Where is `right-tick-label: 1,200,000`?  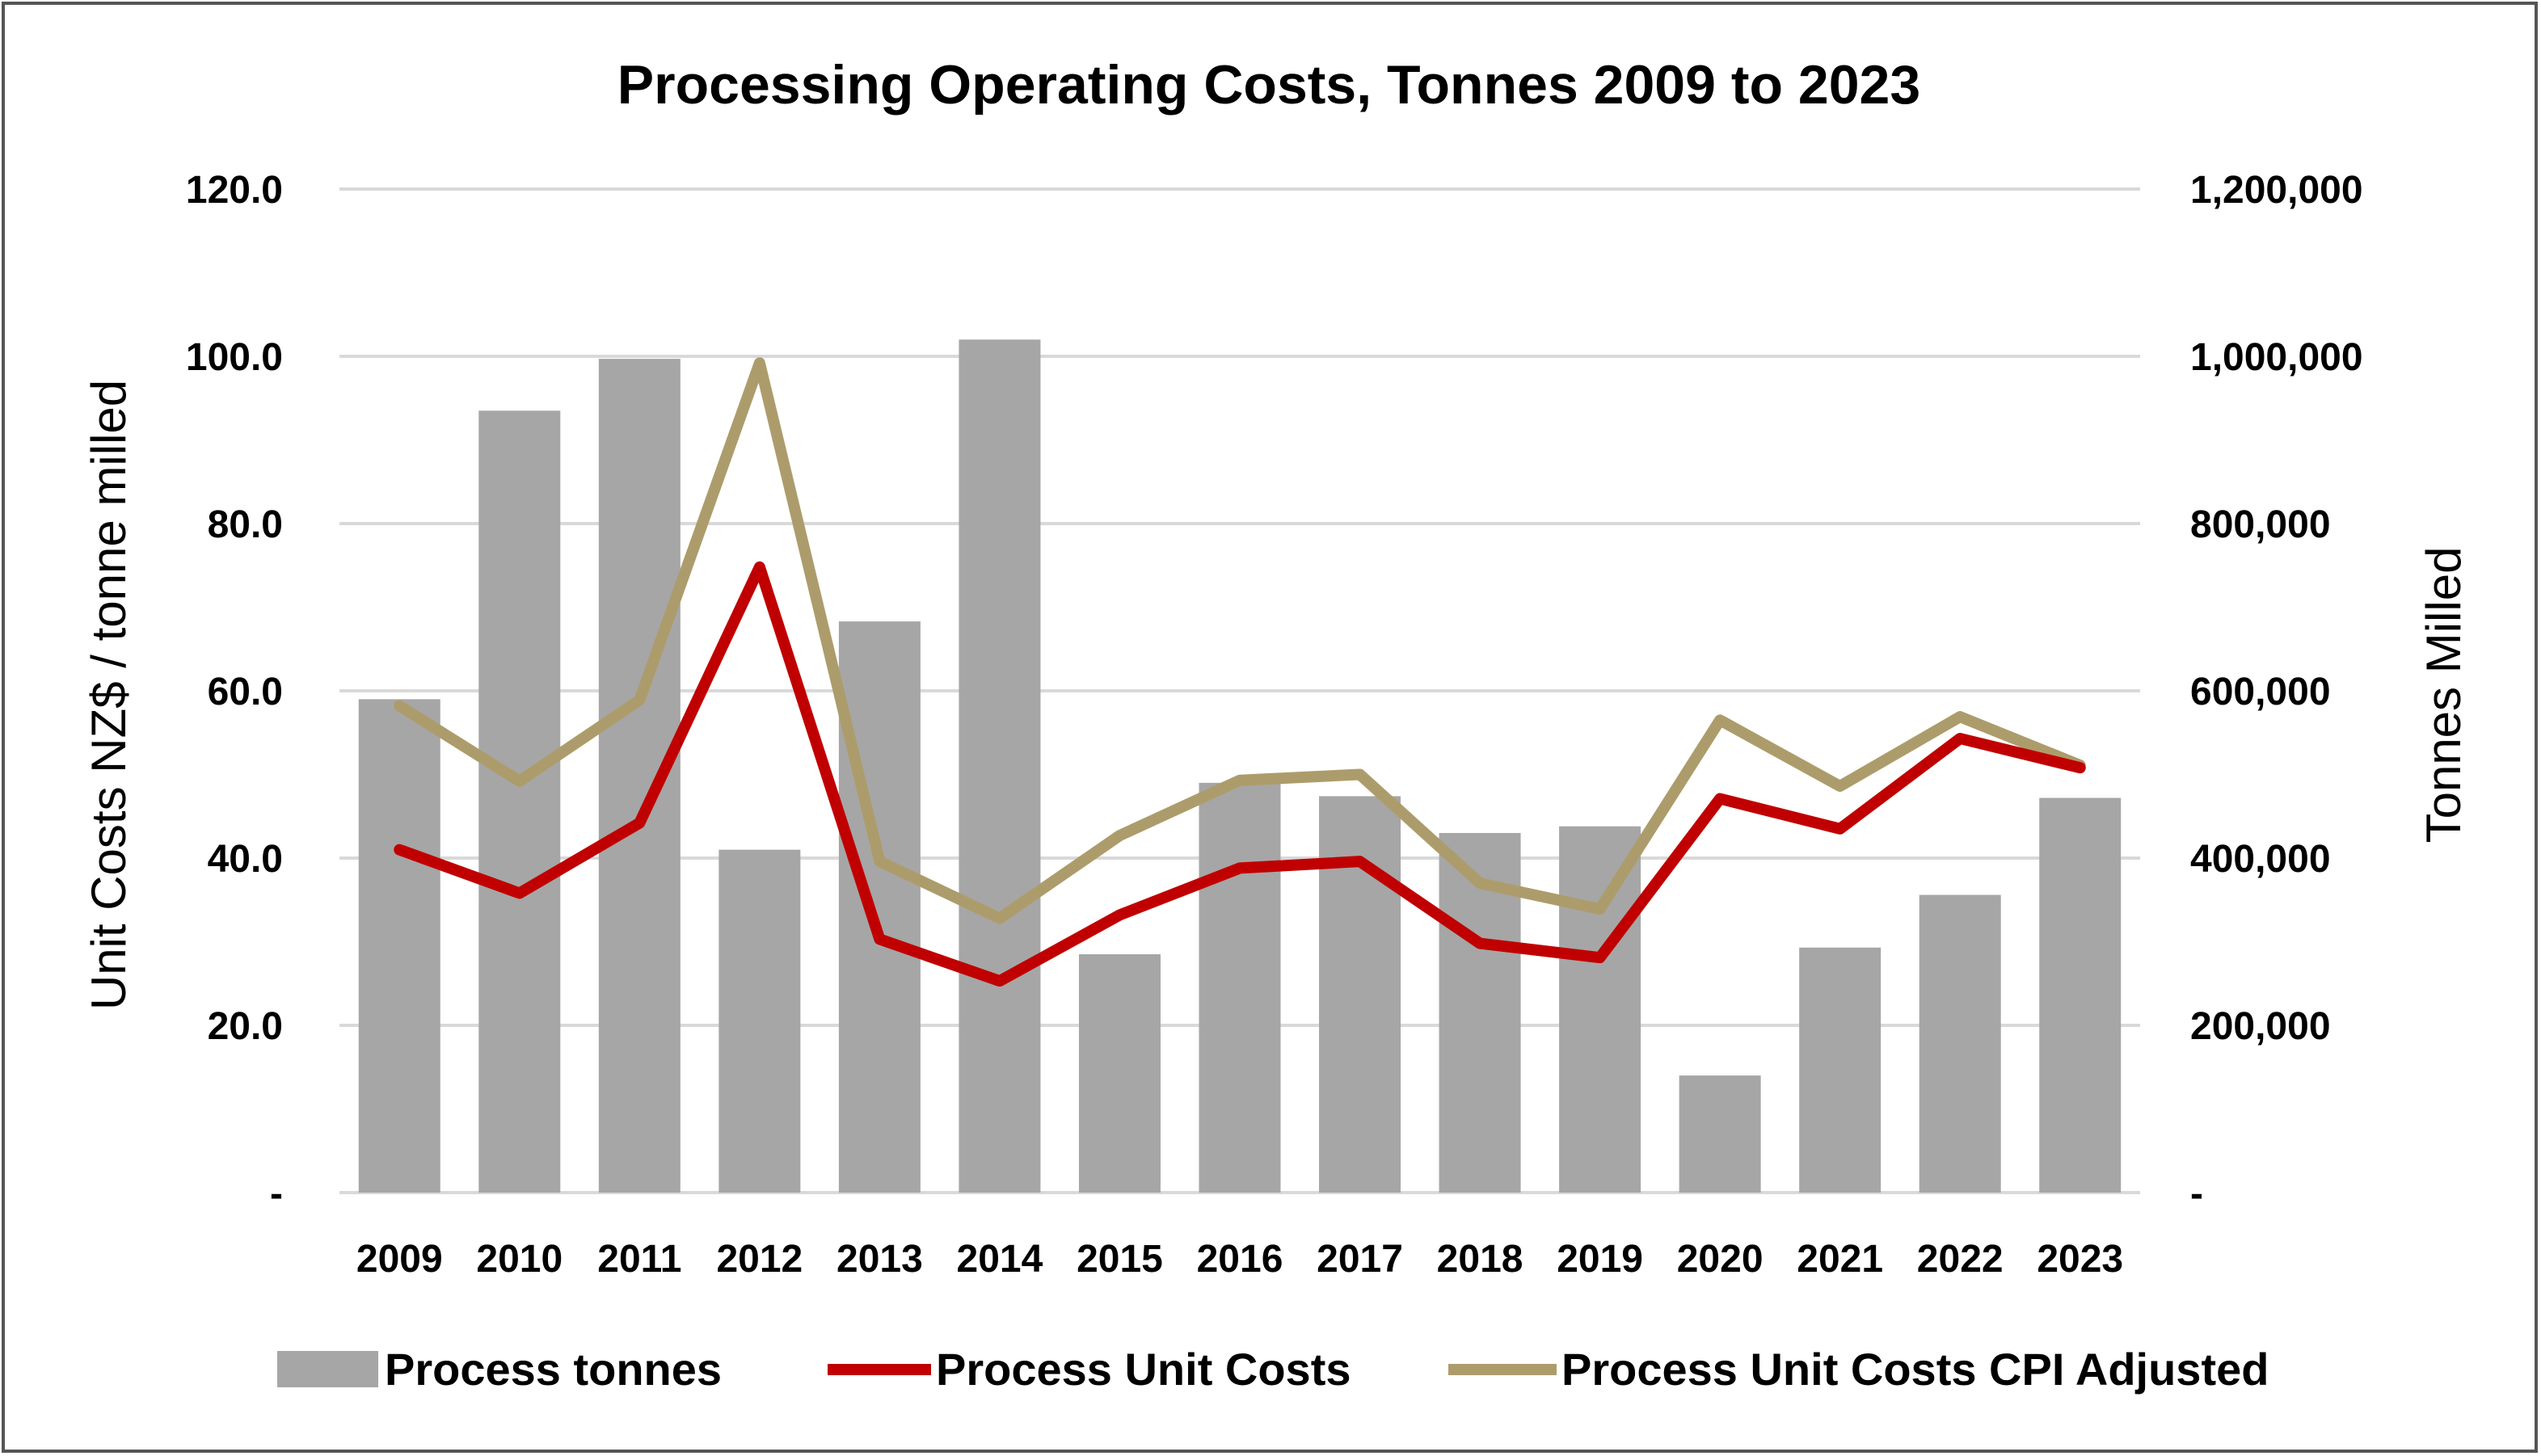
right-tick-label: 1,200,000 is located at coordinates (2276, 190).